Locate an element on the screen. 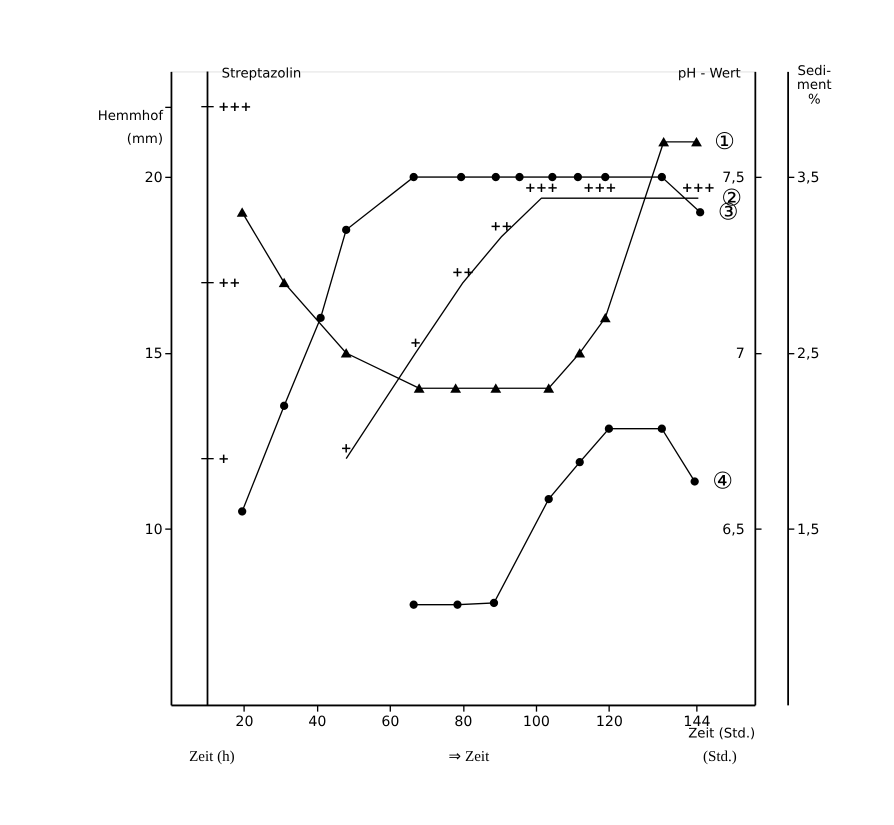 This screenshot has height=825, width=894. ref-line-label: Streptazolin is located at coordinates (262, 74).